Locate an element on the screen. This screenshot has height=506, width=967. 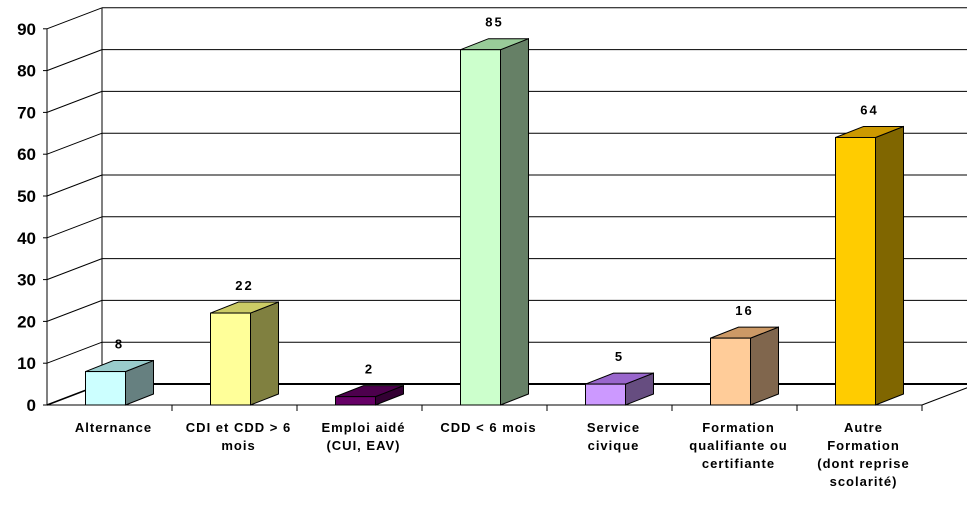
floor-right-edge is located at coordinates (944, 396).